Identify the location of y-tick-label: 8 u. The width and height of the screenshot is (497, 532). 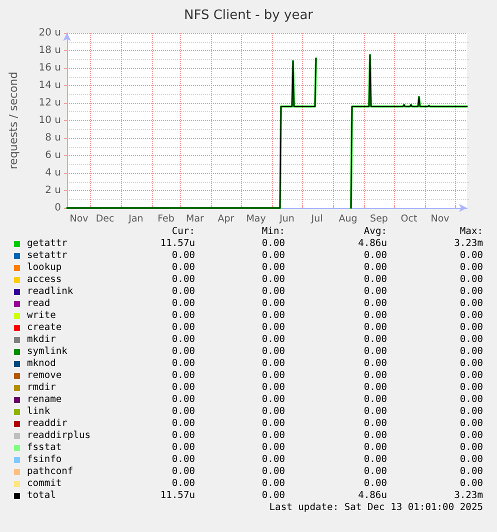
(53, 138).